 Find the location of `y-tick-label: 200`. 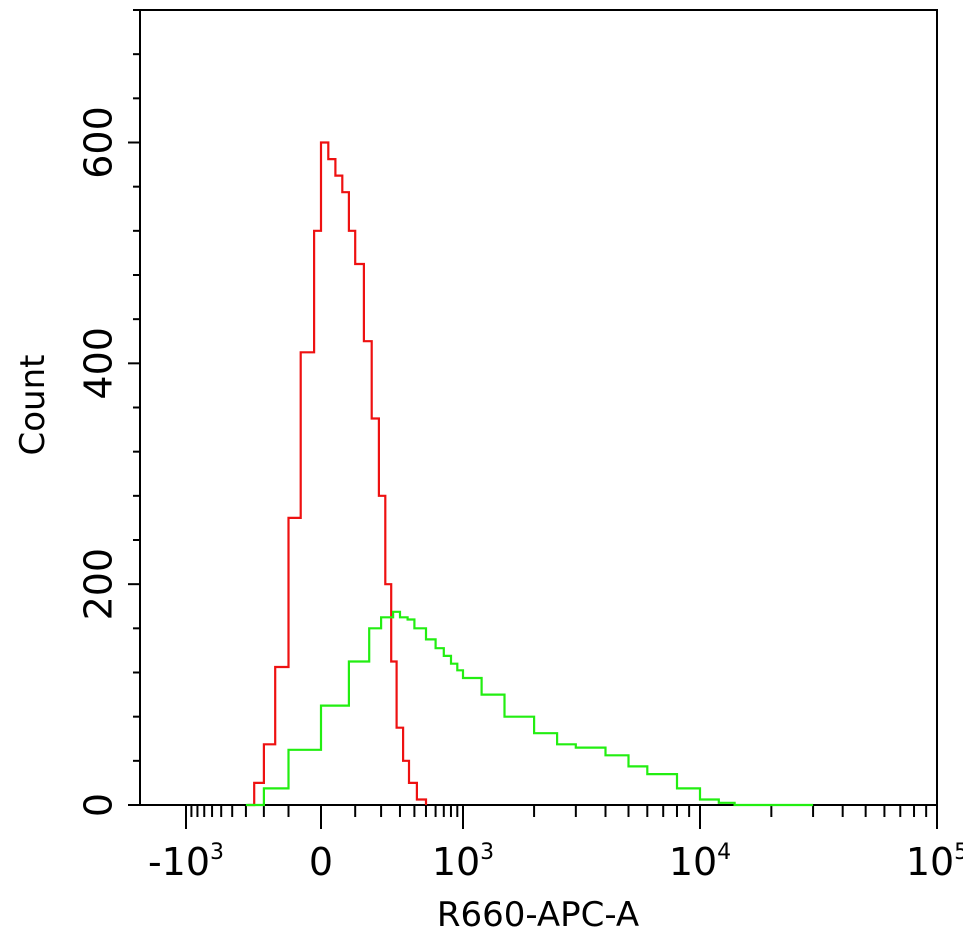

y-tick-label: 200 is located at coordinates (99, 584).